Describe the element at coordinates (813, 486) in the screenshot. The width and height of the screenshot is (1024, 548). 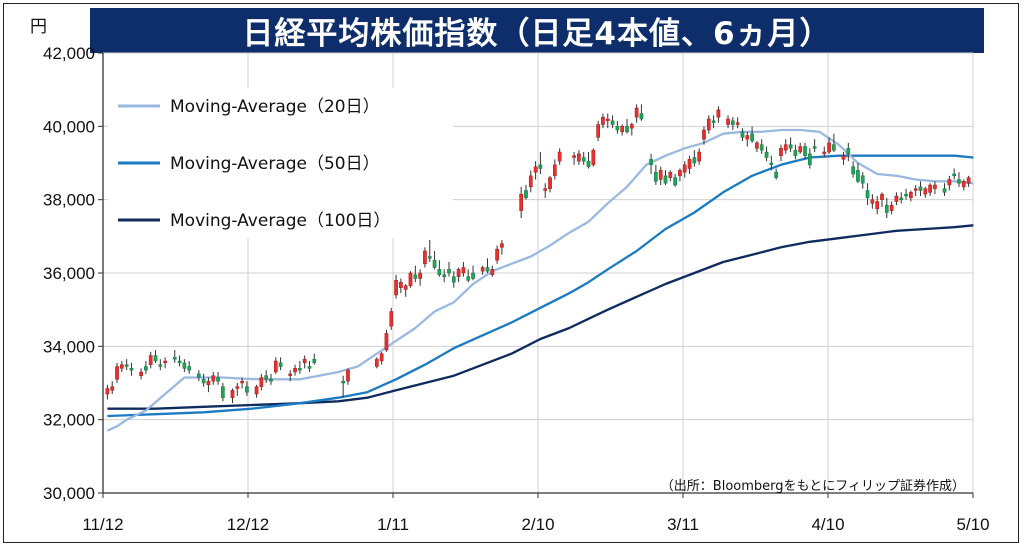
I see `source-note: （出所：Bloombergをもとにフィリップ証券作成）` at that location.